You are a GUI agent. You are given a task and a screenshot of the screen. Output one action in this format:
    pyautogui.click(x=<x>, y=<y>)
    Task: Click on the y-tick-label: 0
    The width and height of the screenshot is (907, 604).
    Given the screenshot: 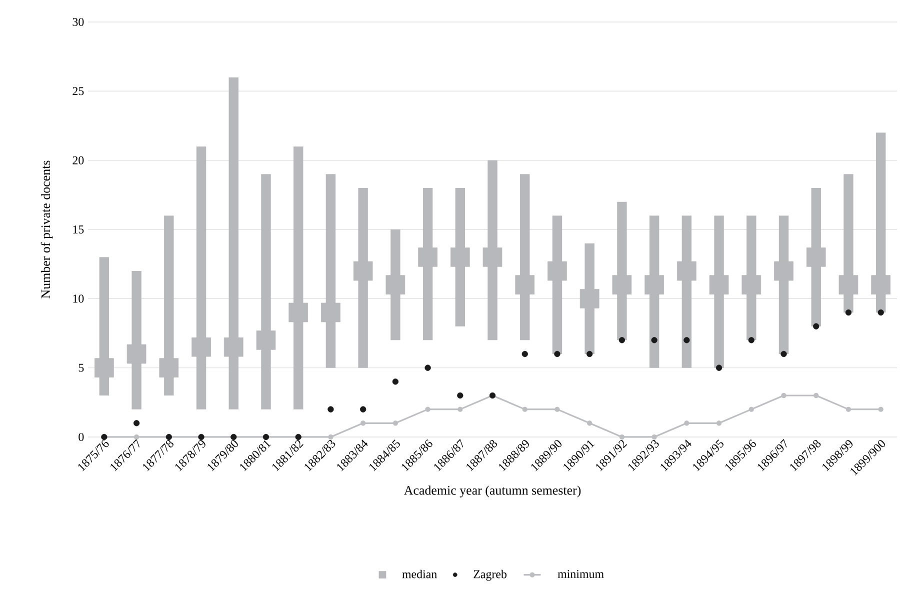 What is the action you would take?
    pyautogui.click(x=81, y=437)
    